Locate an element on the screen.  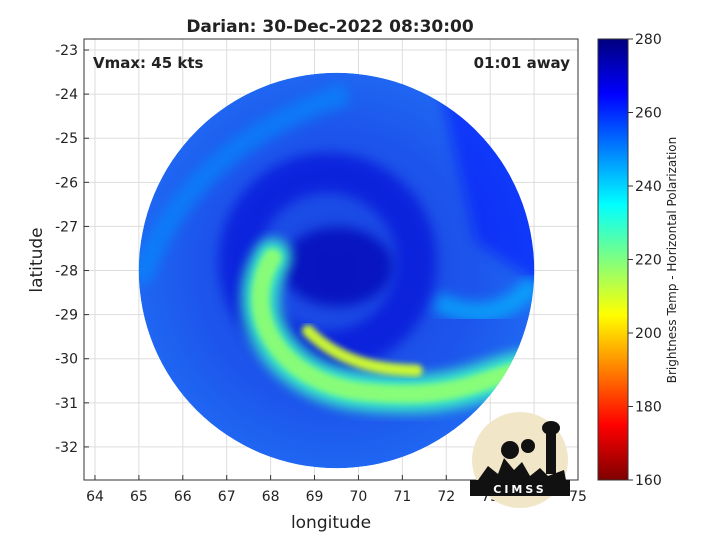
outer-band-east is located at coordinates (483, 298).